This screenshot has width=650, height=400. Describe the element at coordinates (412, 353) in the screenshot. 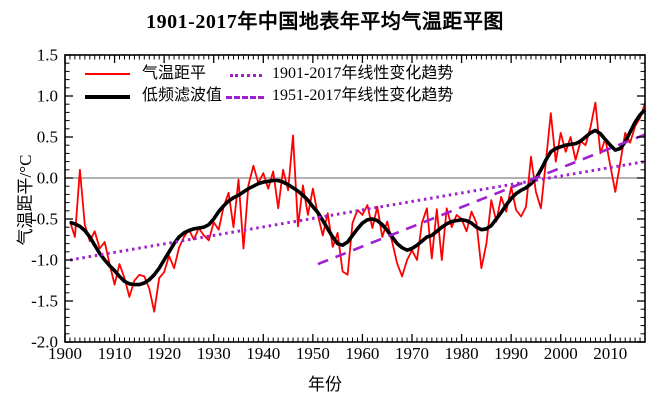

I see `x-tick-label: 1970` at that location.